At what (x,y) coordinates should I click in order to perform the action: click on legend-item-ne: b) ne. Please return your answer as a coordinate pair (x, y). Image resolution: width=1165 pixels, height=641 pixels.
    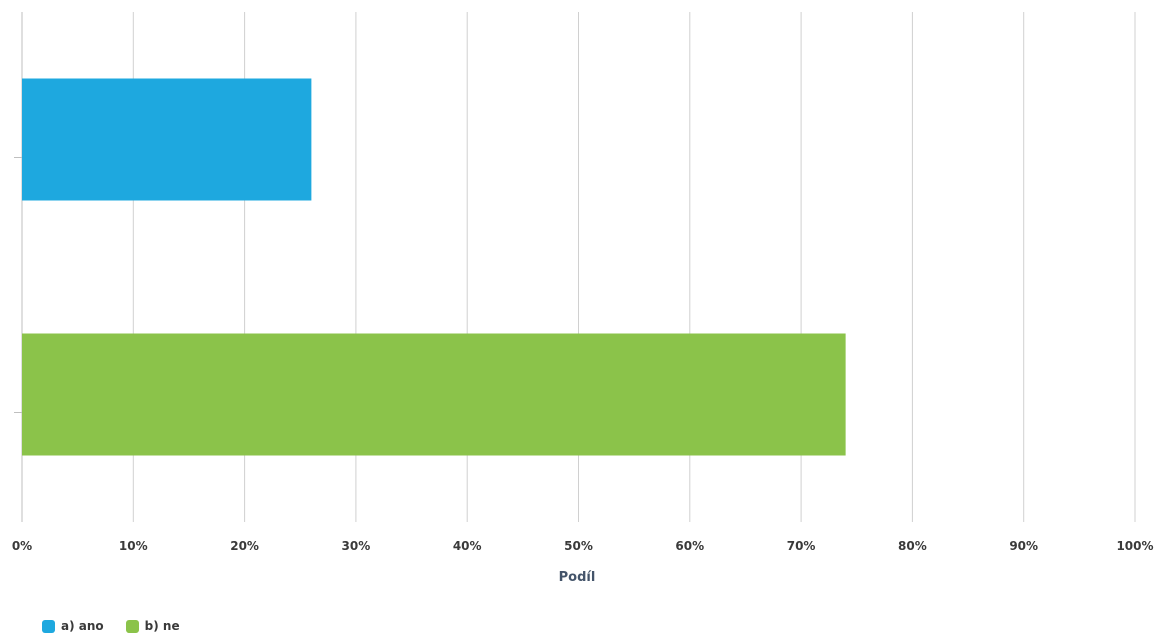
    Looking at the image, I should click on (152, 626).